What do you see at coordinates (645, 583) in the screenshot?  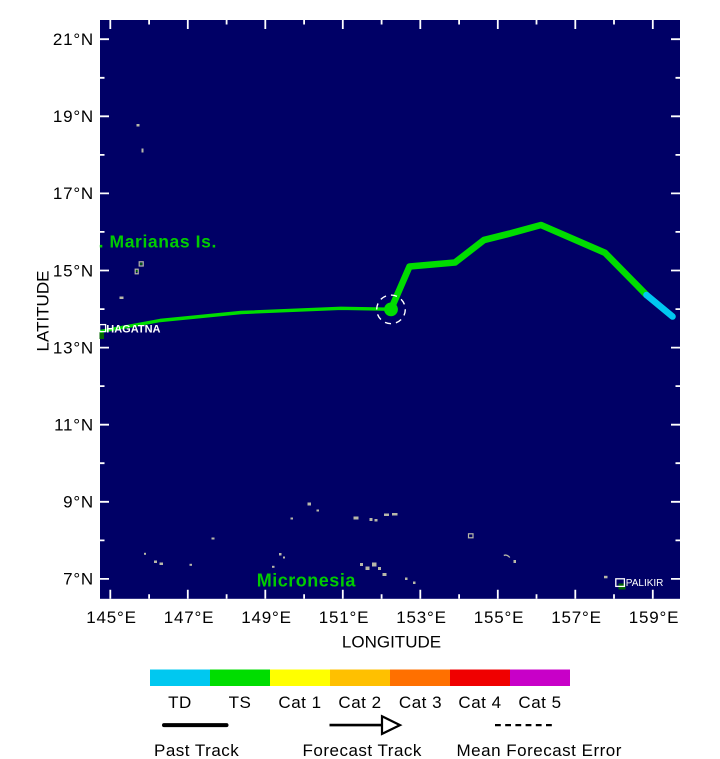 I see `svg-text: PALIKIR` at bounding box center [645, 583].